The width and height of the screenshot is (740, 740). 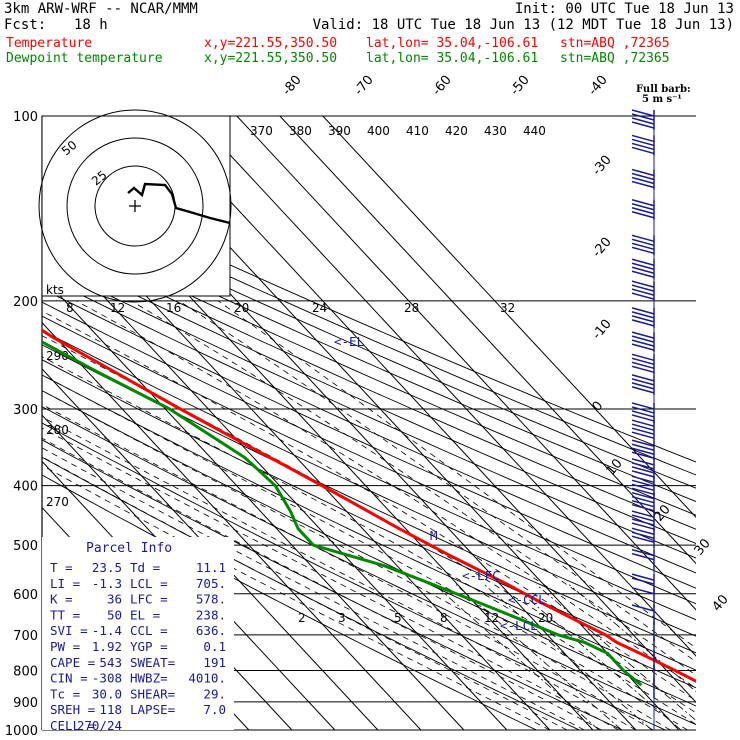 I want to click on theta-label: 380, so click(x=300, y=131).